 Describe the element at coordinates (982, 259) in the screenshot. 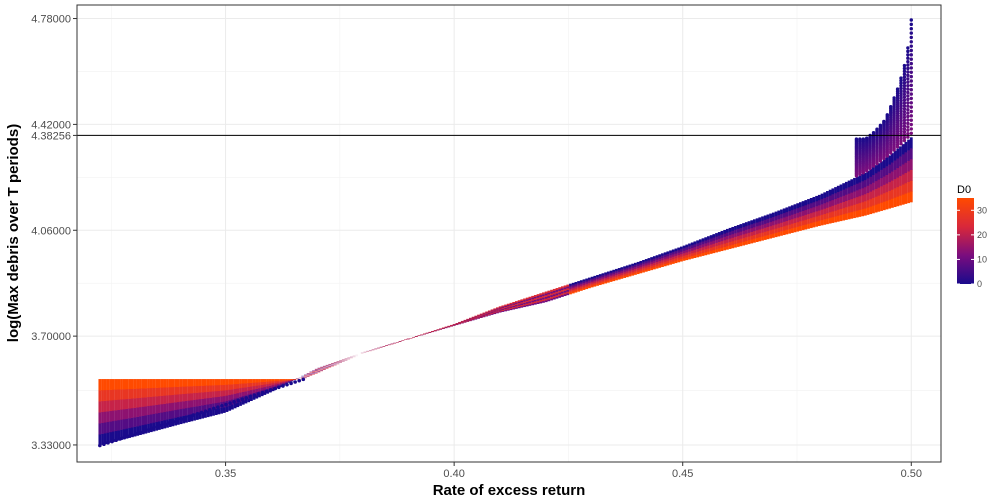

I see `legend-tick-label: 10` at that location.